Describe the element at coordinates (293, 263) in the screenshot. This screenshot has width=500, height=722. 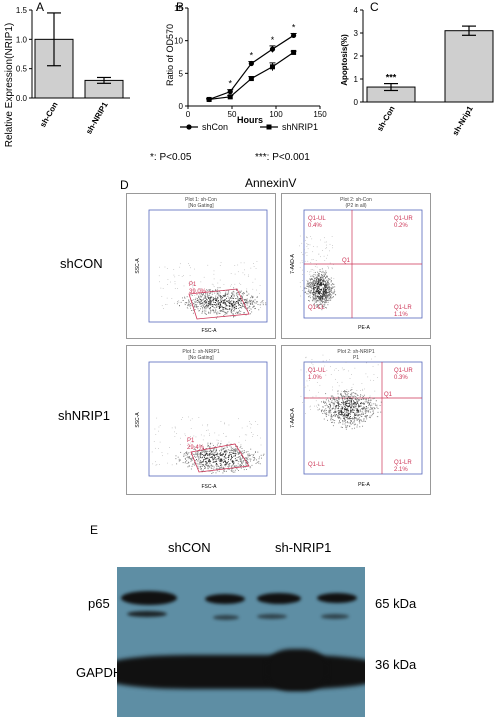
I see `flow-quad-ylabel: 7-AAD-A` at that location.